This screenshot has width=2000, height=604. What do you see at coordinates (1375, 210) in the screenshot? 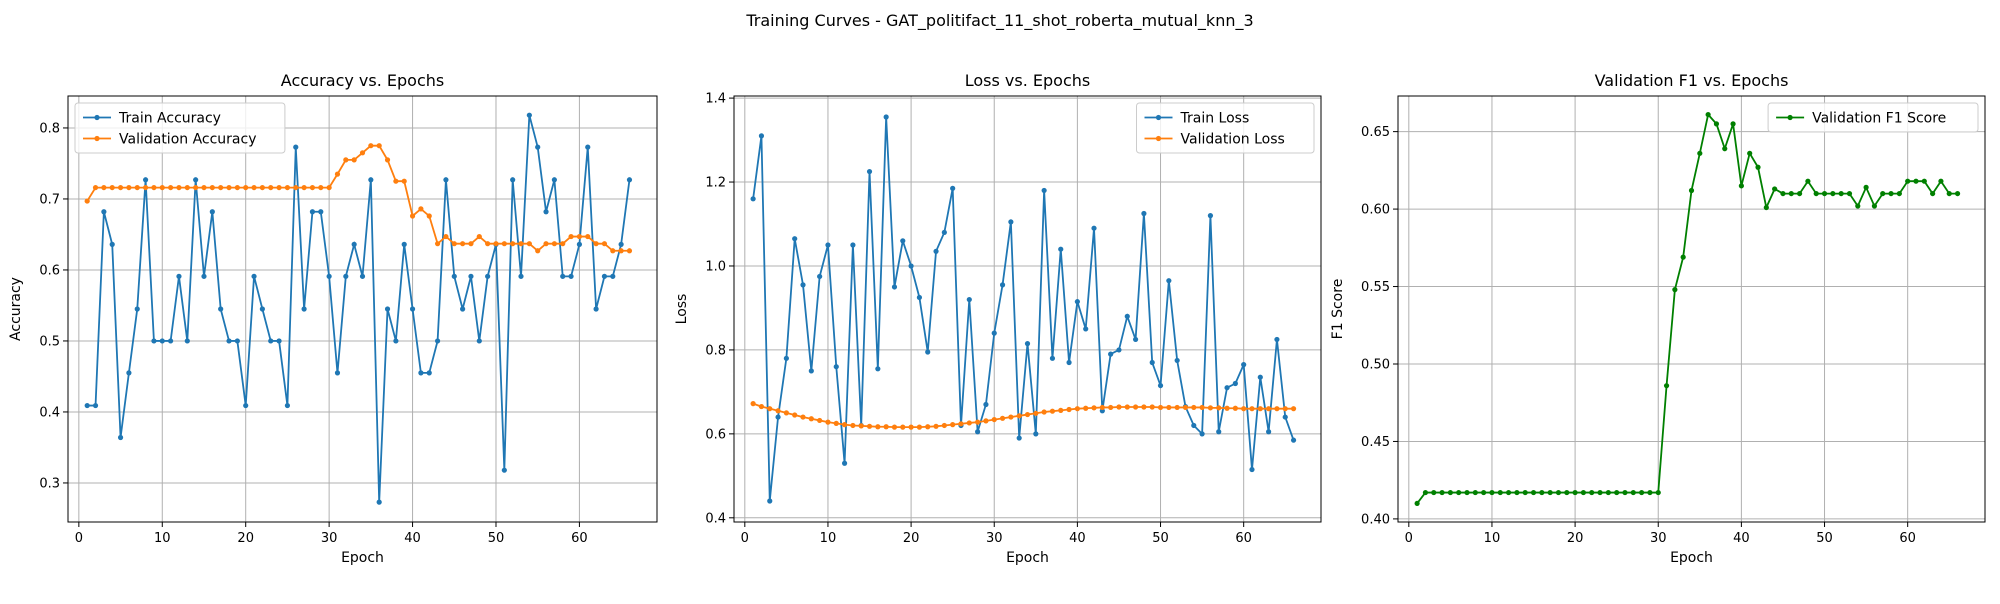
I see `f1-y-tick-label: 0.60` at bounding box center [1375, 210].